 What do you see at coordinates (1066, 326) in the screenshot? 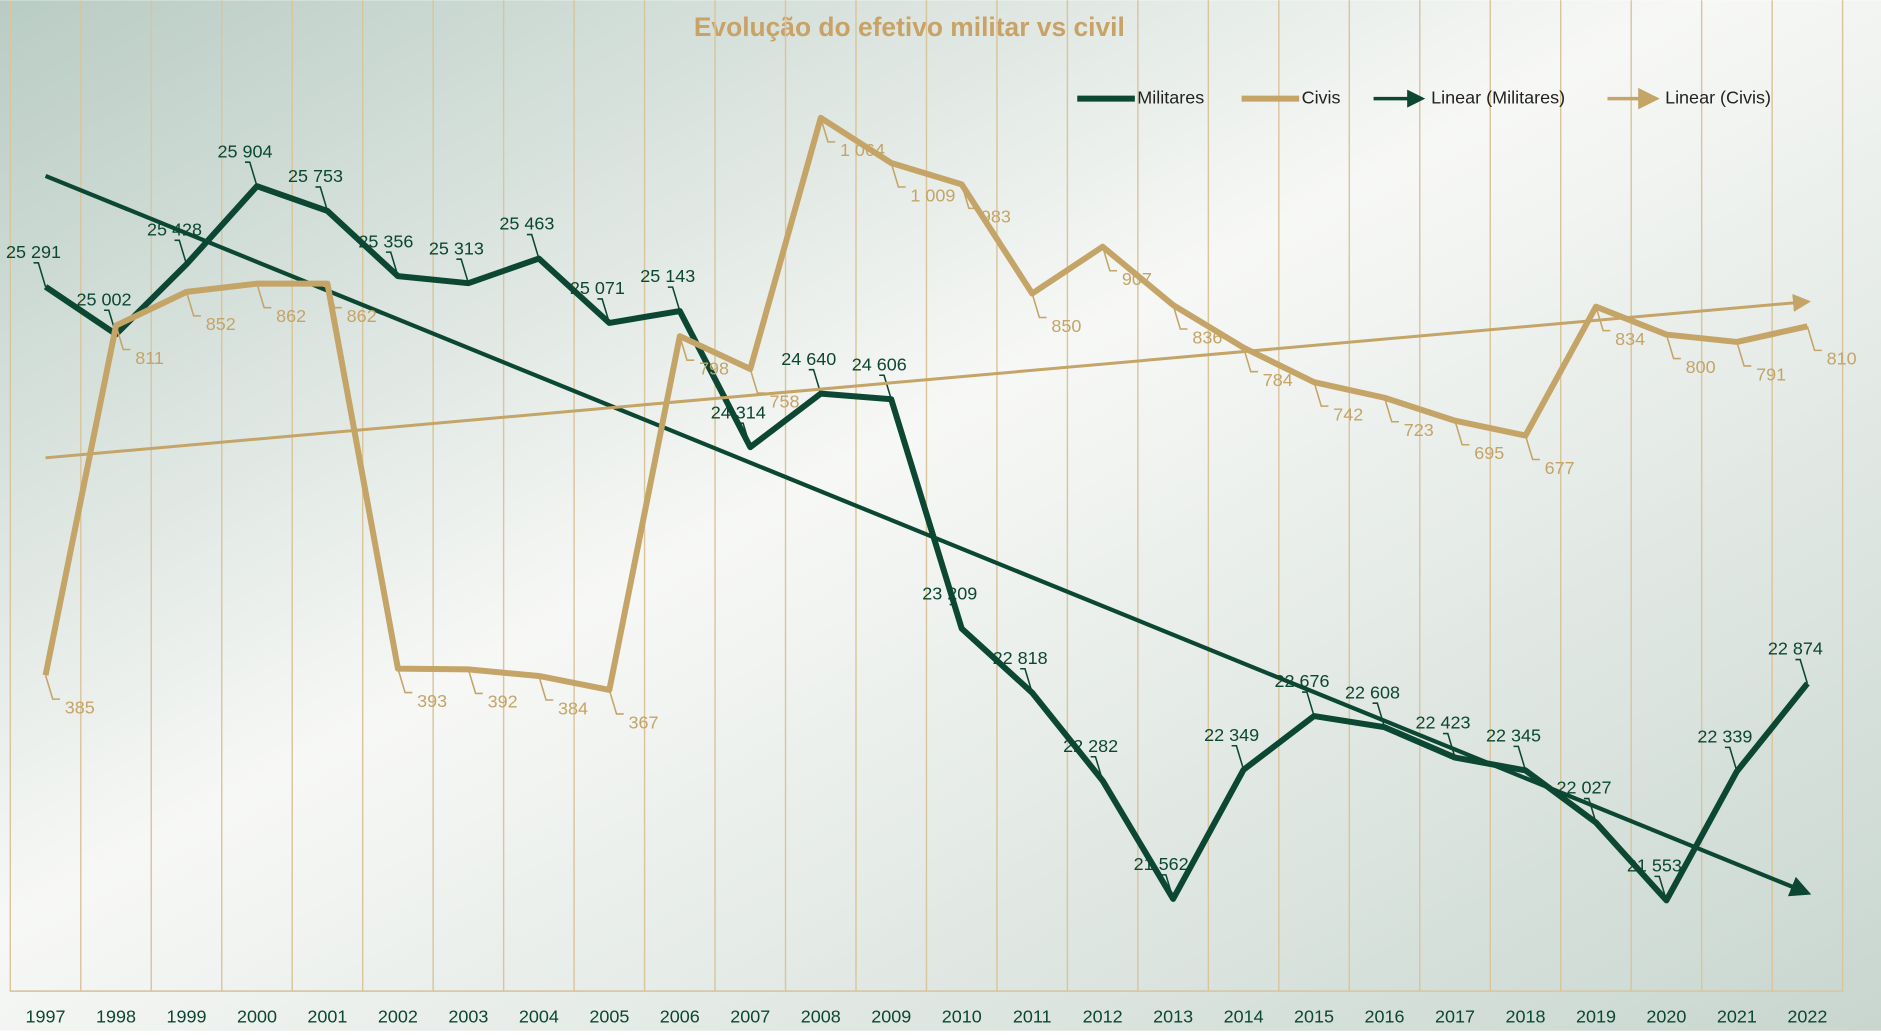
I see `data-label: 850` at bounding box center [1066, 326].